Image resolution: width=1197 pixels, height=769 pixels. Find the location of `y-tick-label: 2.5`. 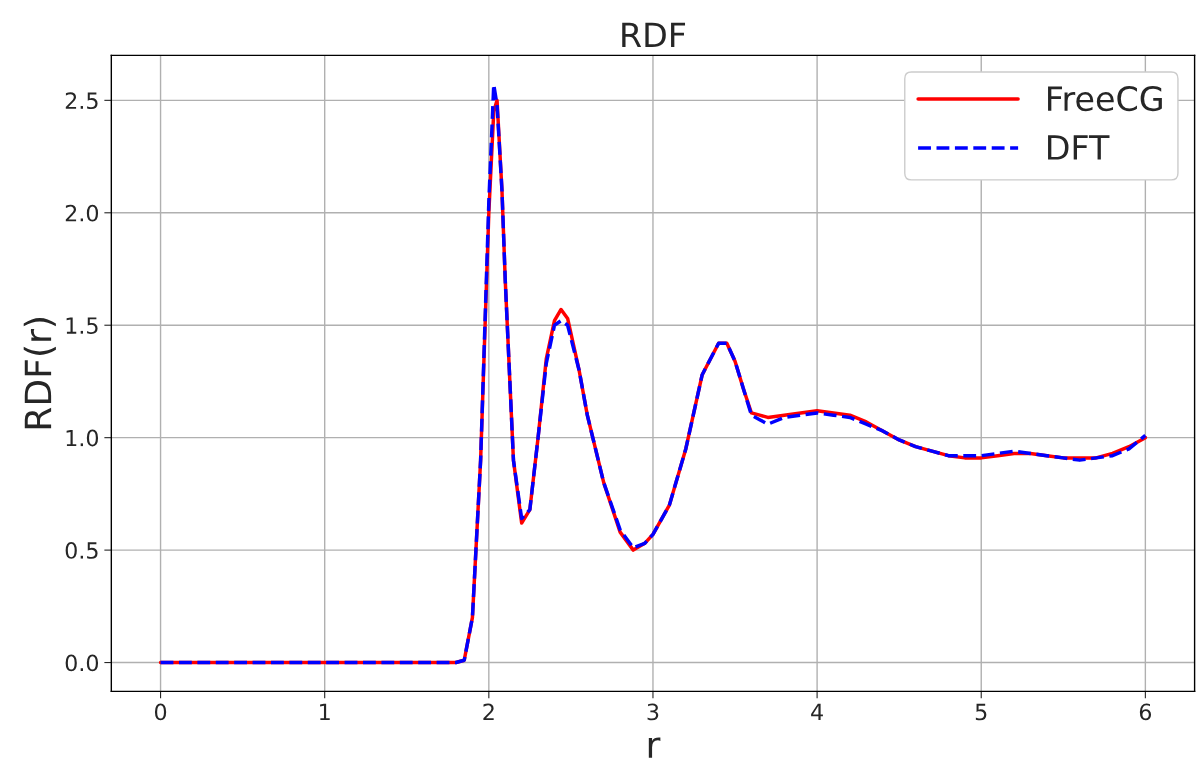

y-tick-label: 2.5 is located at coordinates (81, 101).